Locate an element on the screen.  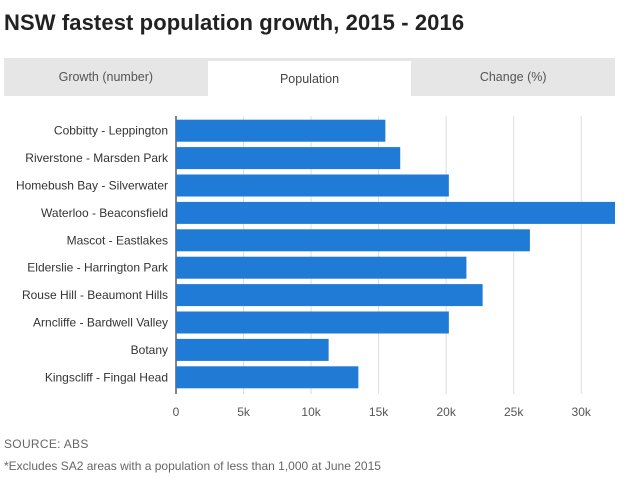
category-label: Elderslie - Harrington Park is located at coordinates (98, 268).